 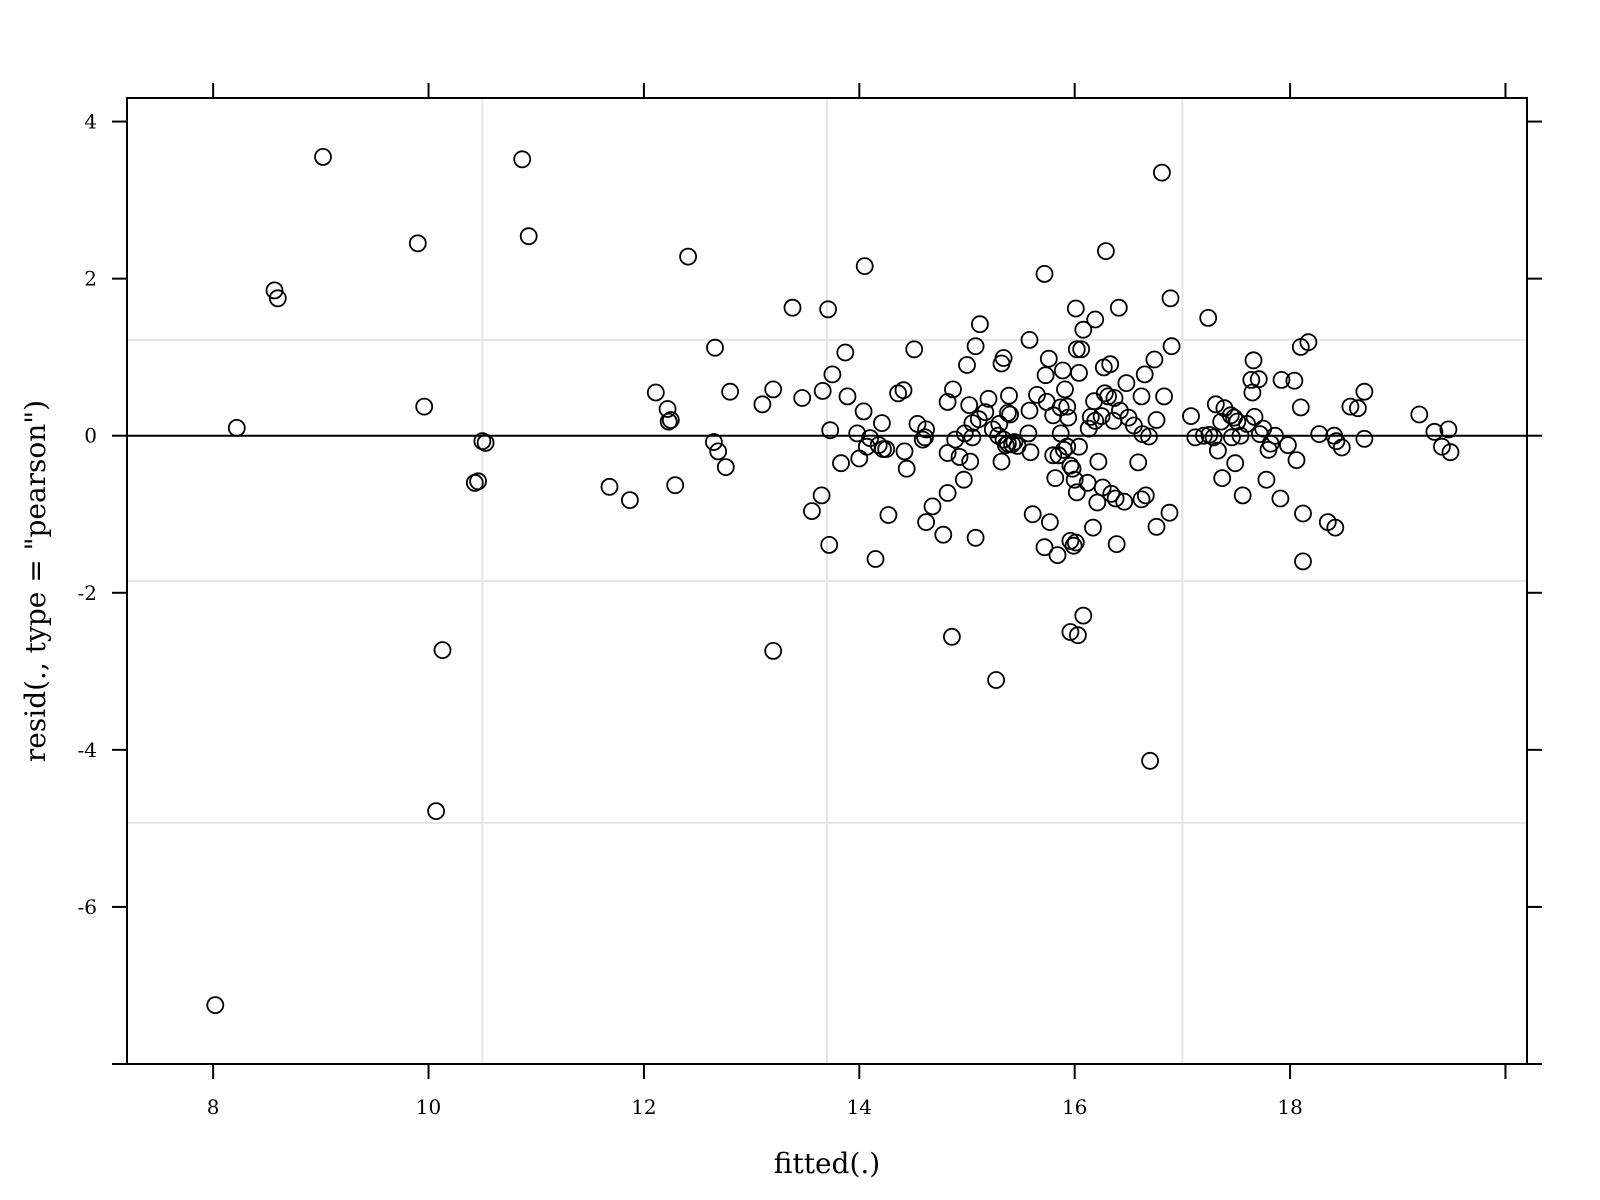 What do you see at coordinates (827, 1163) in the screenshot?
I see `x-axis-title: fitted(.)` at bounding box center [827, 1163].